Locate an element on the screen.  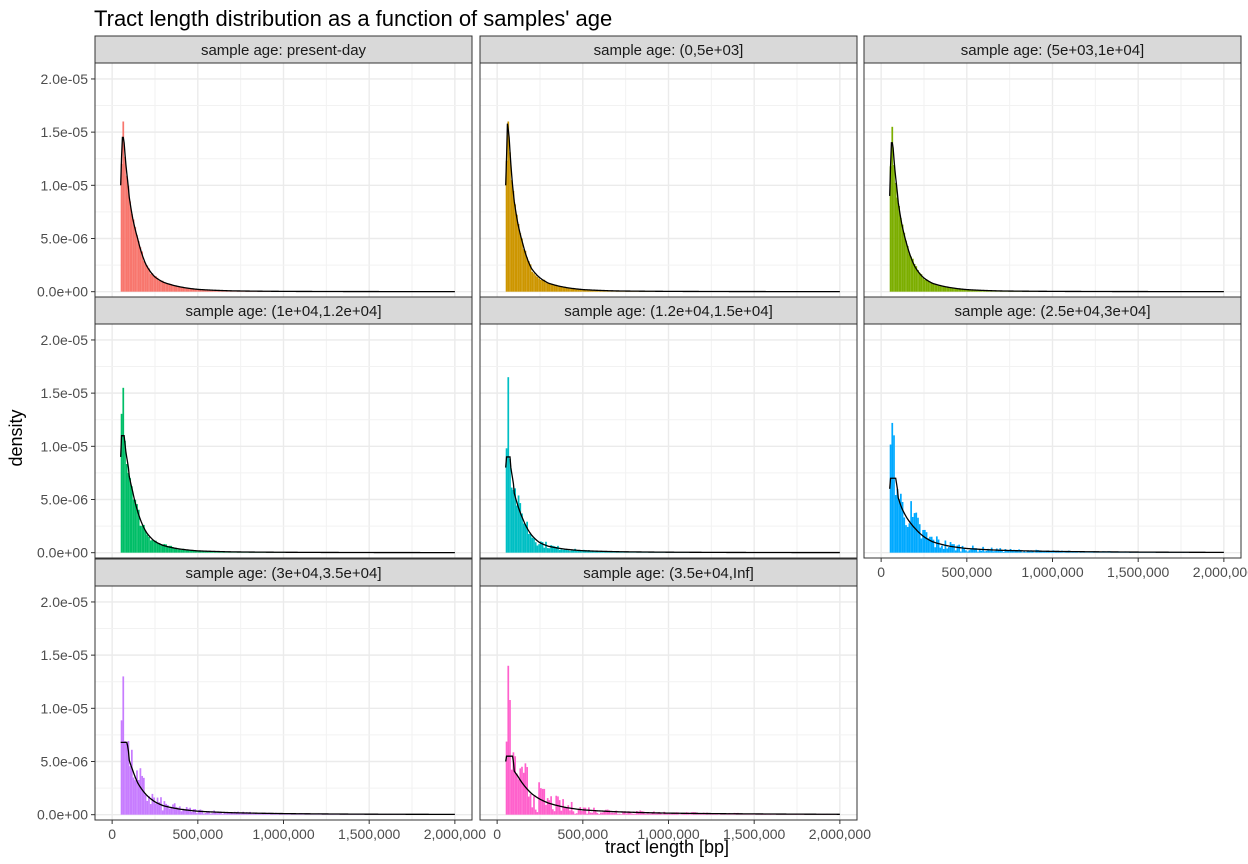
x-tick-label: 500,000 is located at coordinates (967, 572).